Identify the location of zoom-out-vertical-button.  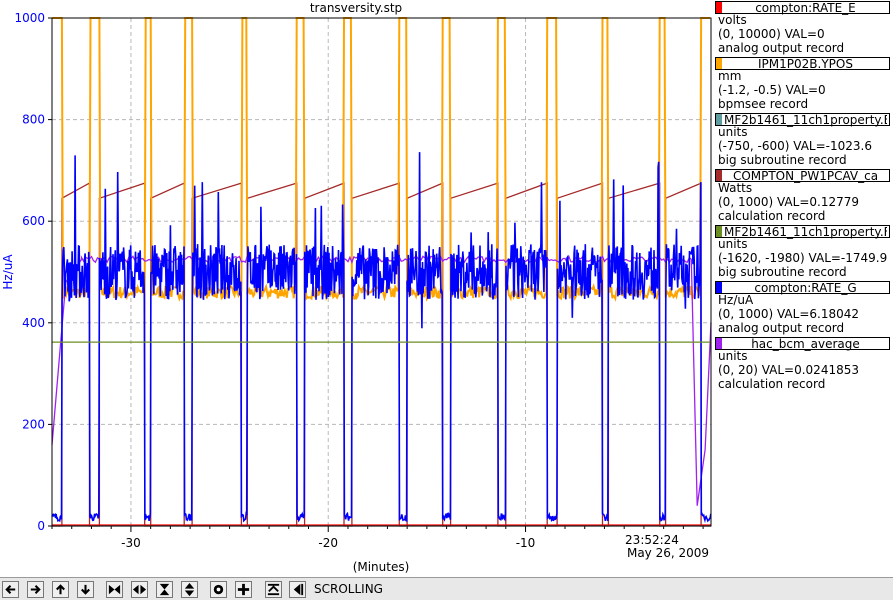
(189, 589).